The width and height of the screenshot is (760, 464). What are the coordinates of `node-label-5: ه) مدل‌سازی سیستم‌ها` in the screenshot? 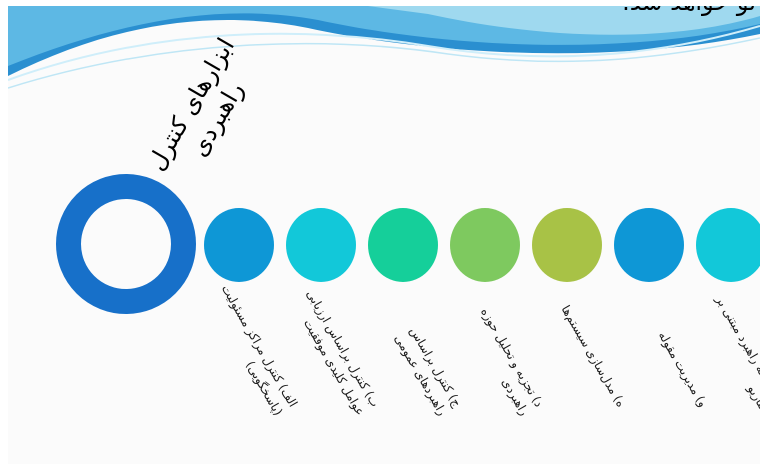 It's located at (584, 341).